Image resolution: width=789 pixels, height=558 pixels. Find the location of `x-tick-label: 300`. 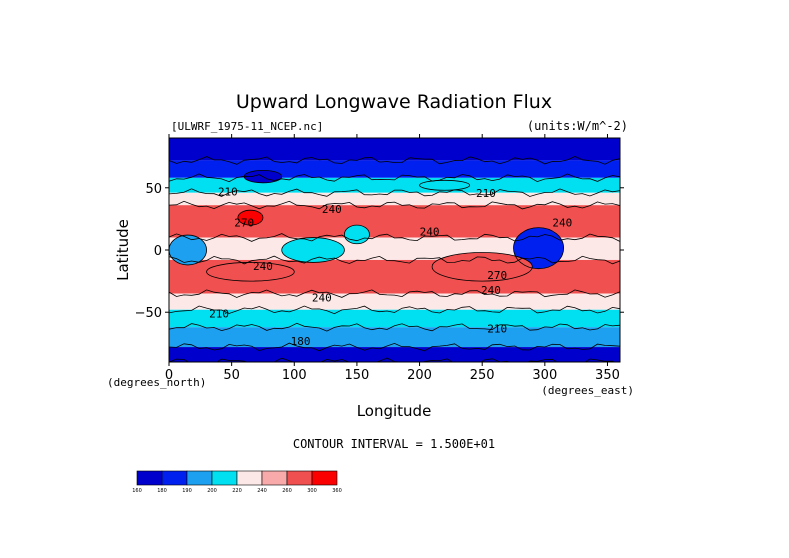

x-tick-label: 300 is located at coordinates (544, 375).